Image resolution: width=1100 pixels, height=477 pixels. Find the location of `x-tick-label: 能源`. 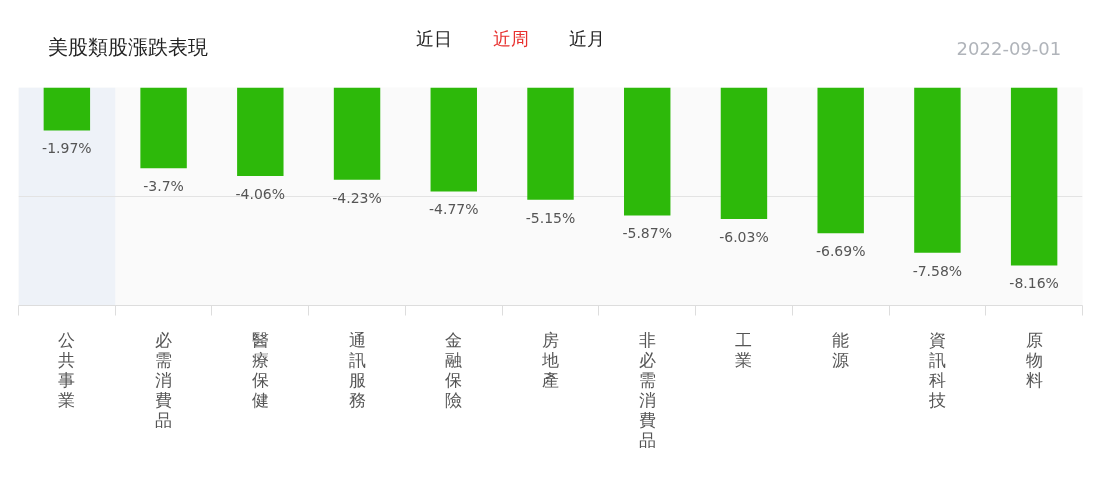

x-tick-label: 能源 is located at coordinates (841, 349).